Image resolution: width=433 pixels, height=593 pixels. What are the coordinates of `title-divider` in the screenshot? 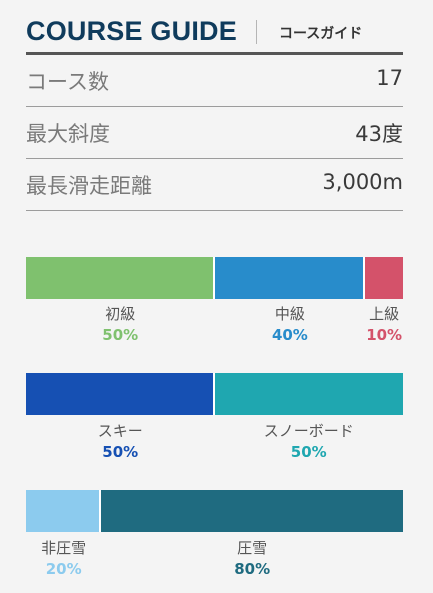 It's located at (256, 32).